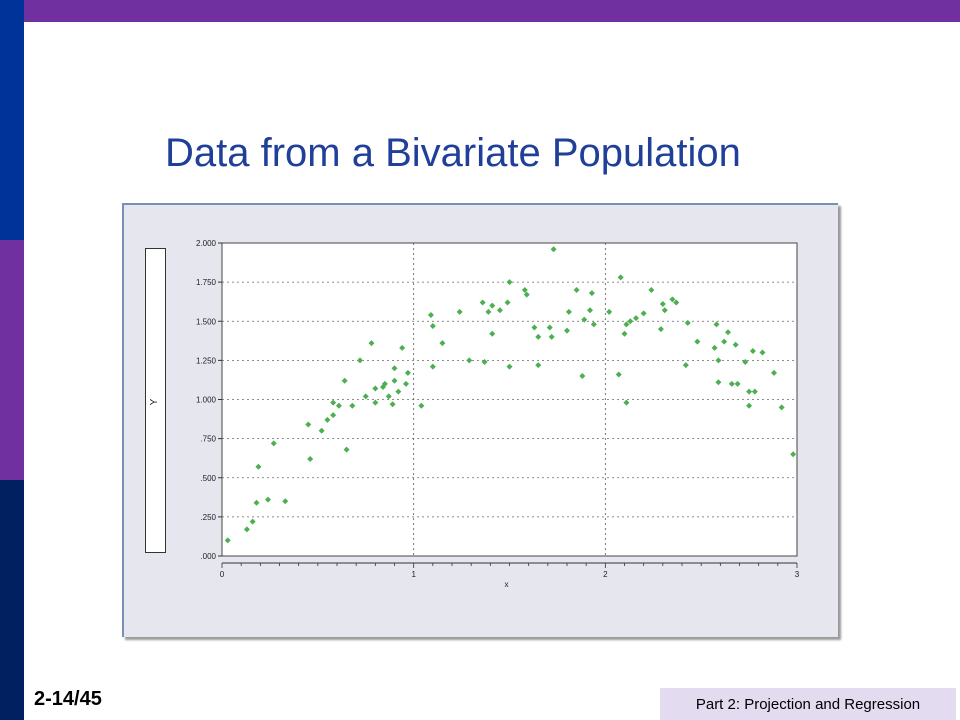 This screenshot has width=960, height=720. Describe the element at coordinates (208, 517) in the screenshot. I see `y-tick-label: .250` at that location.